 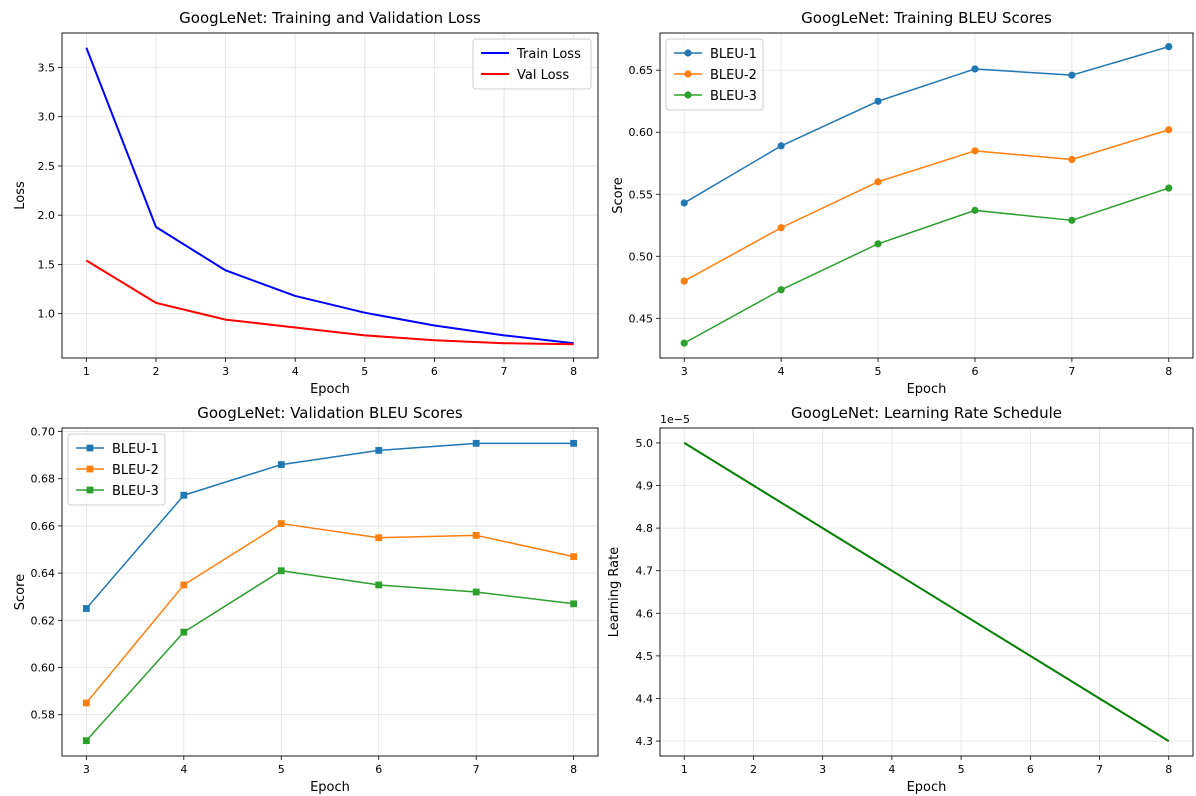 What do you see at coordinates (47, 264) in the screenshot?
I see `y-tick-label: 1.5` at bounding box center [47, 264].